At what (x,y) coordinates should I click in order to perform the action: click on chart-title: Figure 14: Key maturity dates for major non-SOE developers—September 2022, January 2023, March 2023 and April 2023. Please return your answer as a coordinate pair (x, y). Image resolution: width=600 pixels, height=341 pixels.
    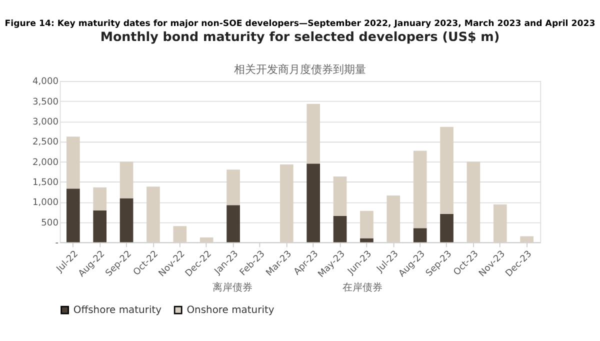
    Looking at the image, I should click on (300, 24).